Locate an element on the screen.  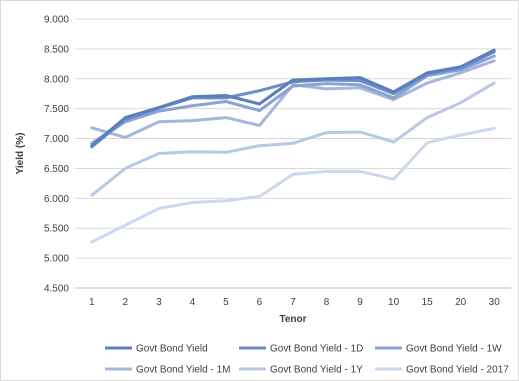
x-tick-label: 6 is located at coordinates (260, 302).